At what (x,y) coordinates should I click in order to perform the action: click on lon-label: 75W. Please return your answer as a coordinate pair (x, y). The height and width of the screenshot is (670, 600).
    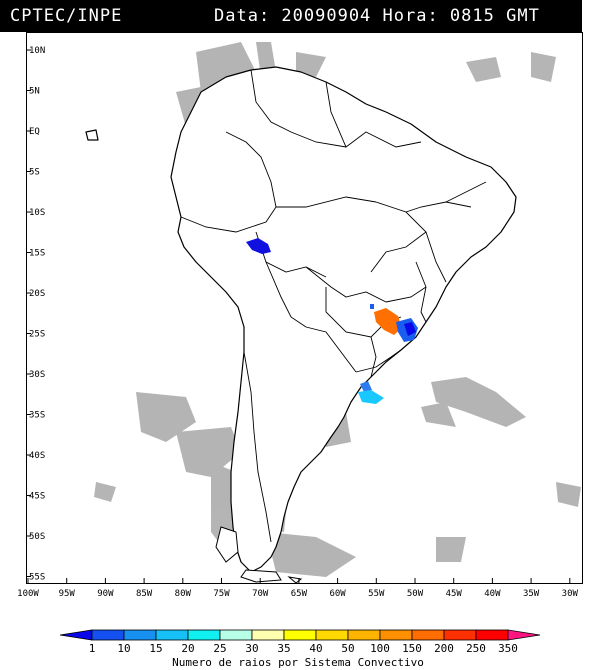
    Looking at the image, I should click on (221, 594).